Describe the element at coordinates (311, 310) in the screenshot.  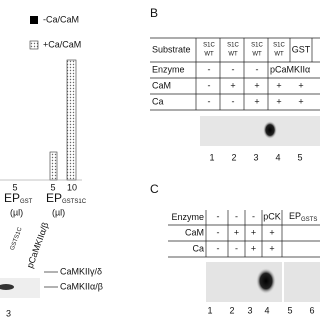
I see `lane-number: 6` at that location.